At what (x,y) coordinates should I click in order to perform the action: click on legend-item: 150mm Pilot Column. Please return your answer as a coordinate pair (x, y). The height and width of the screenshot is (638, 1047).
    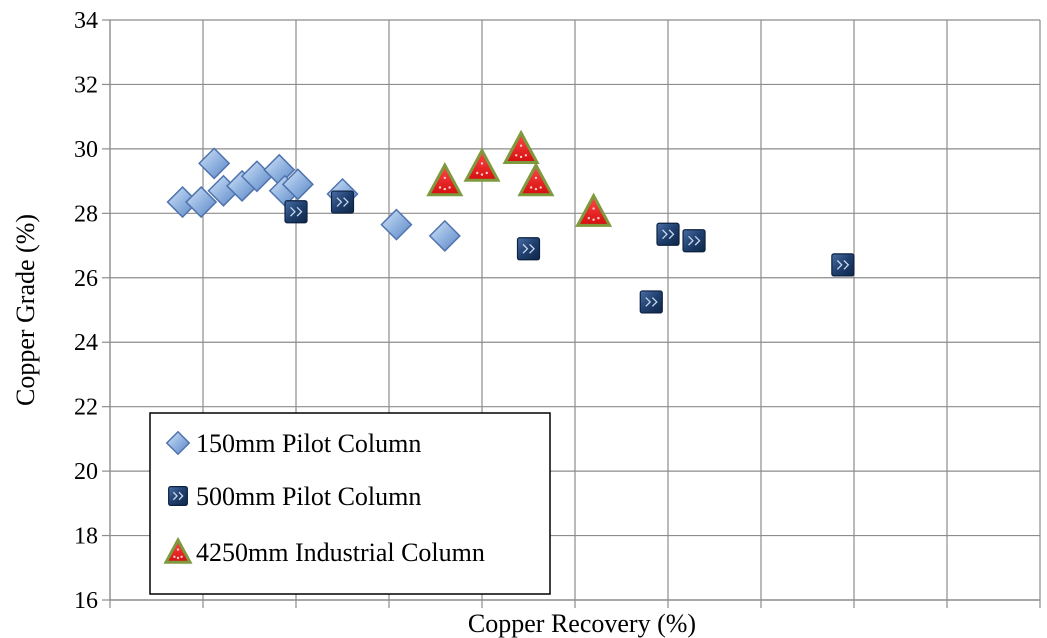
    Looking at the image, I should click on (293, 443).